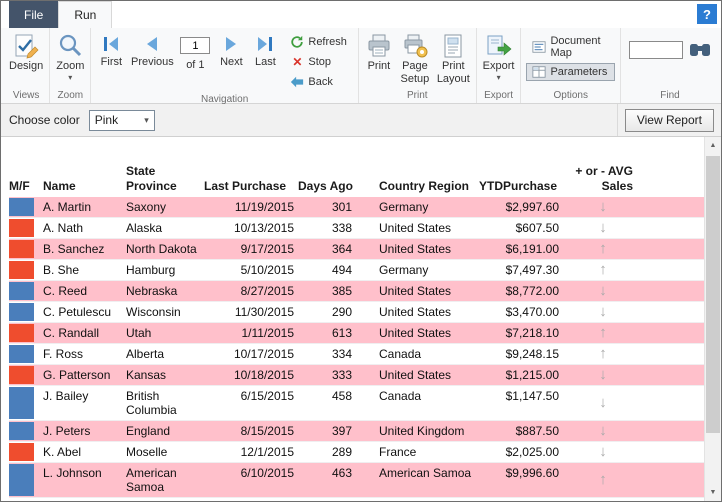 The image size is (722, 502). What do you see at coordinates (361, 14) in the screenshot?
I see `tab-bar: File Run ?` at bounding box center [361, 14].